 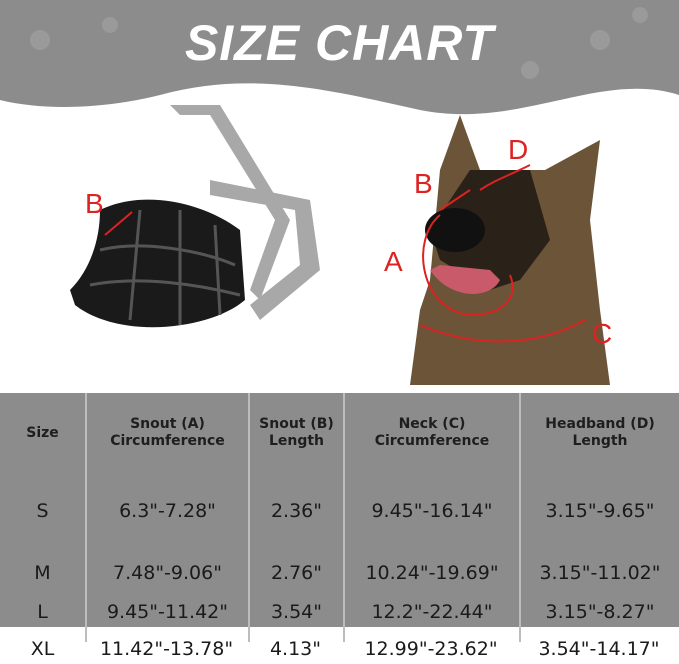 What do you see at coordinates (602, 333) in the screenshot?
I see `label-c: C` at bounding box center [602, 333].